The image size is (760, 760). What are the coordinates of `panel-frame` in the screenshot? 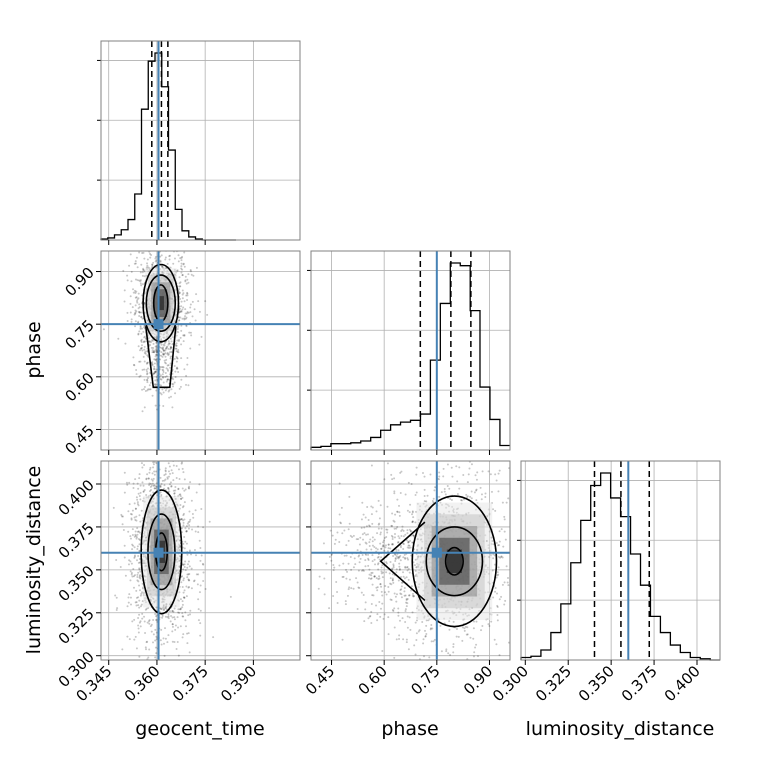 It's located at (410, 560).